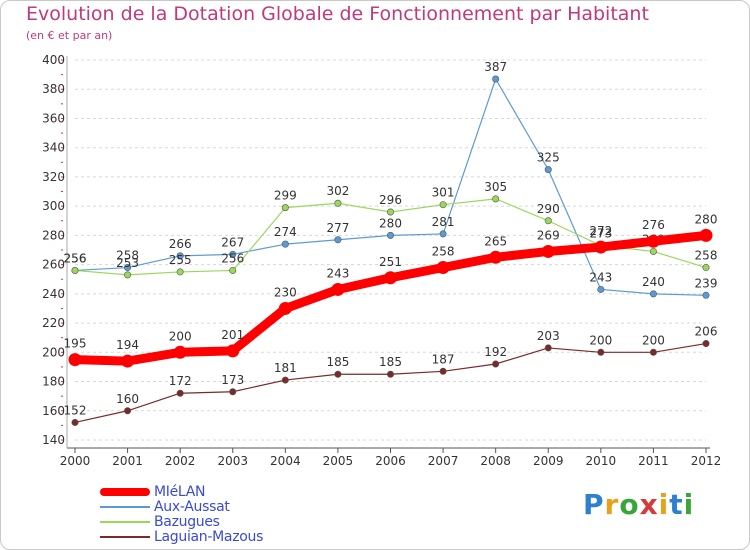  What do you see at coordinates (600, 277) in the screenshot?
I see `data-label-aux-aussat: 243` at bounding box center [600, 277].